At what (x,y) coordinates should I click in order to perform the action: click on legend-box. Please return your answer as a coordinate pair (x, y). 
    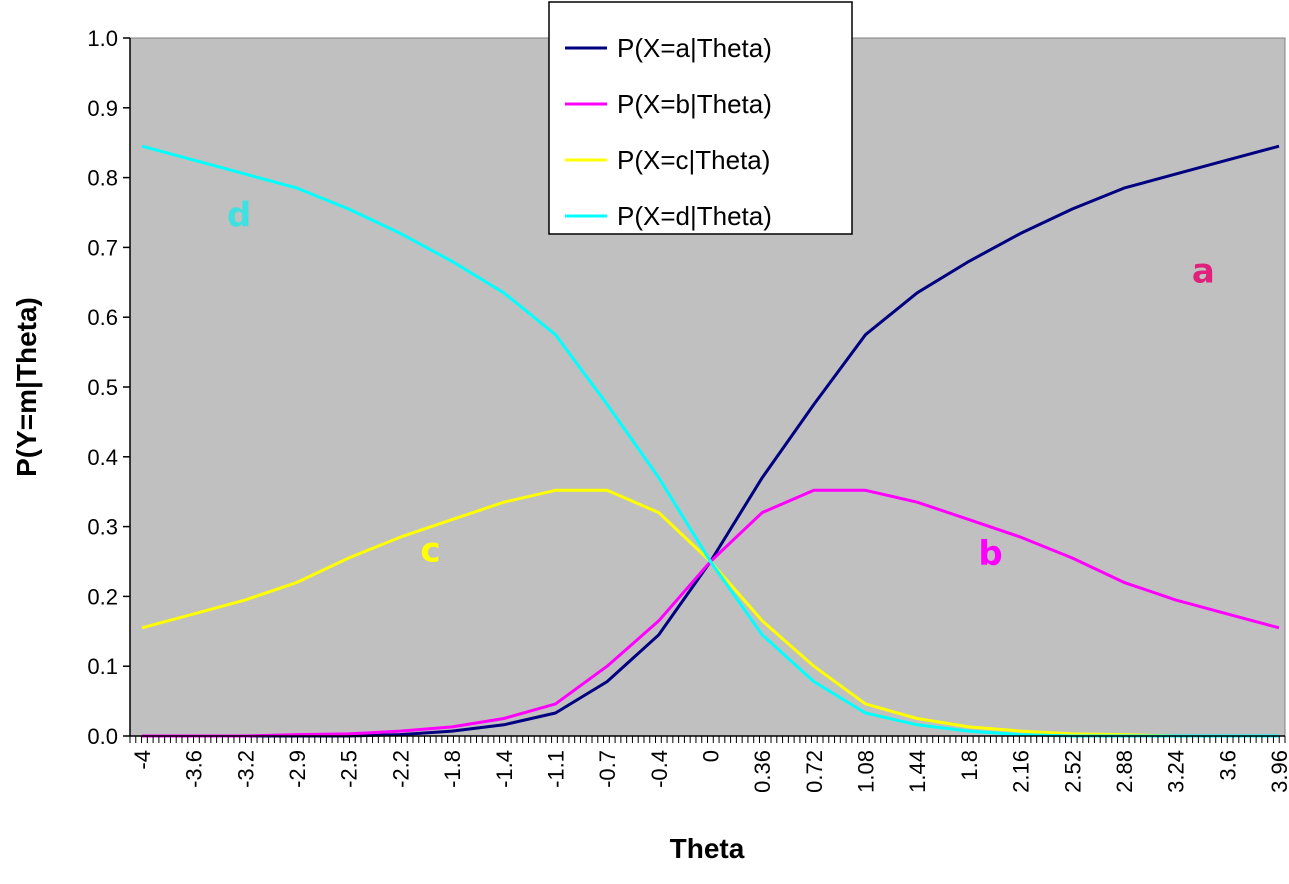
    Looking at the image, I should click on (700, 118).